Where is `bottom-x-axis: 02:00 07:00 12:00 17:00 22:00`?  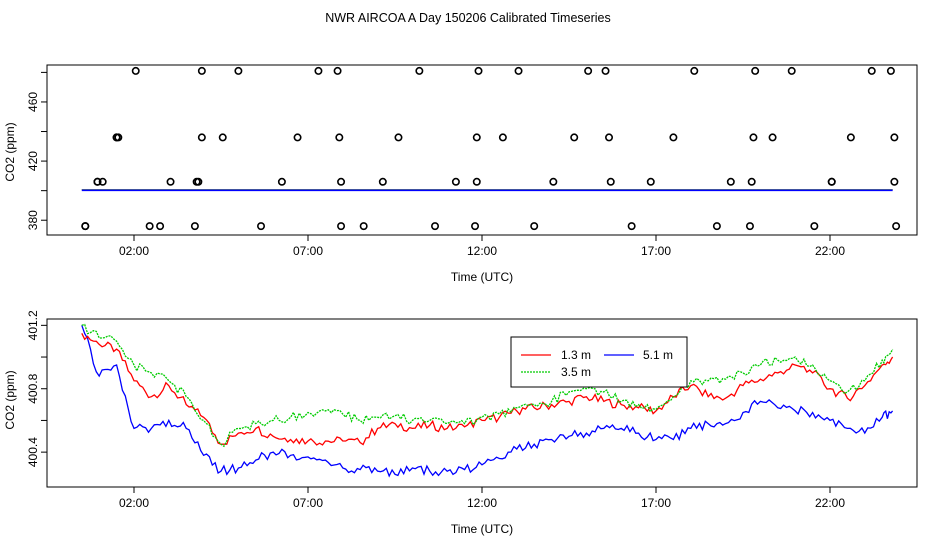 bottom-x-axis: 02:00 07:00 12:00 17:00 22:00 is located at coordinates (482, 498).